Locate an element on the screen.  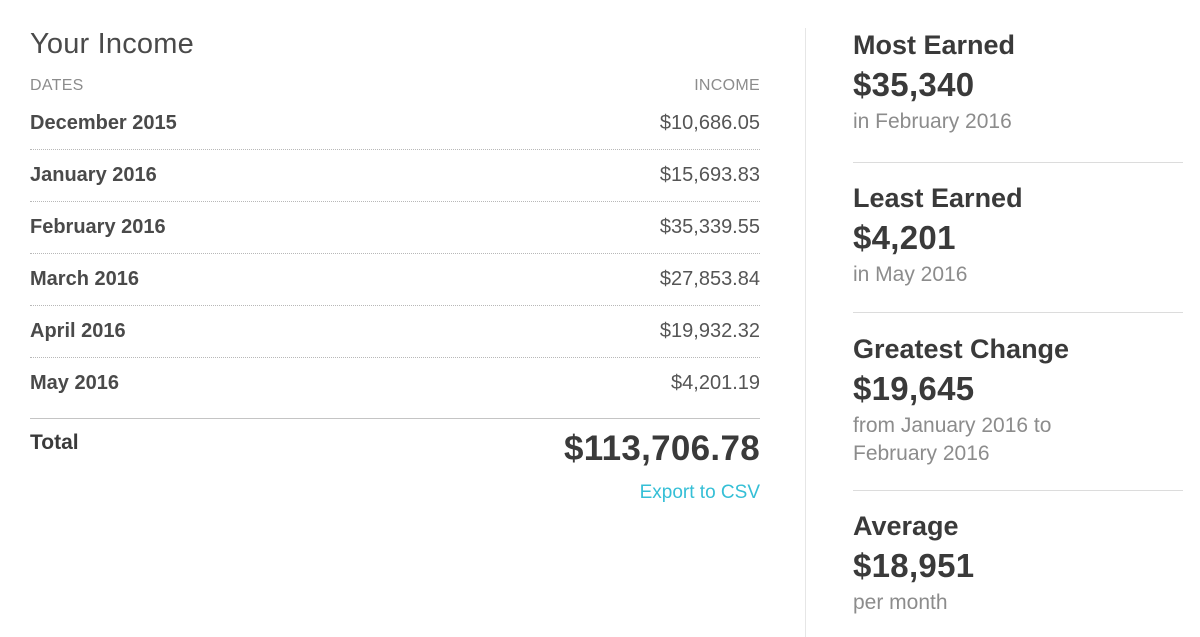
row-amount: $19,932.32 is located at coordinates (709, 331).